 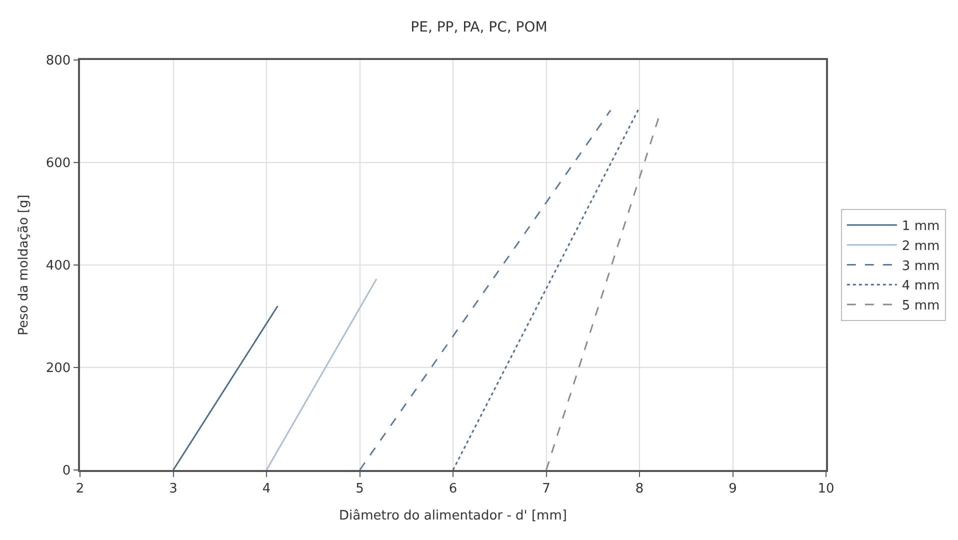 I want to click on y-tick-label: 800, so click(x=58, y=61).